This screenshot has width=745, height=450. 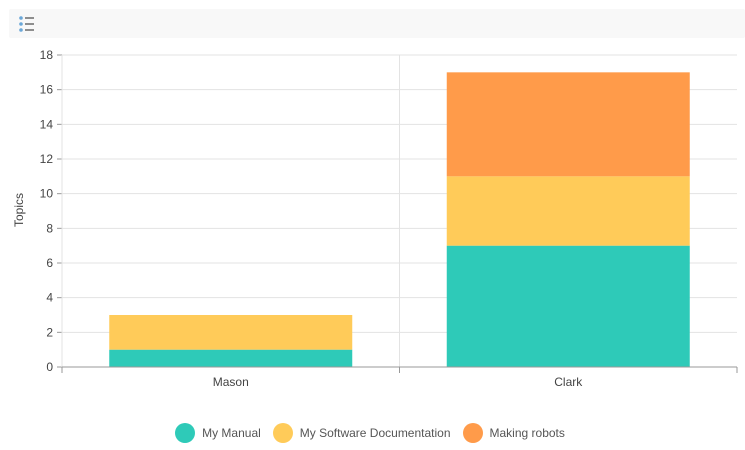 What do you see at coordinates (19, 210) in the screenshot?
I see `y-axis-title: Topics` at bounding box center [19, 210].